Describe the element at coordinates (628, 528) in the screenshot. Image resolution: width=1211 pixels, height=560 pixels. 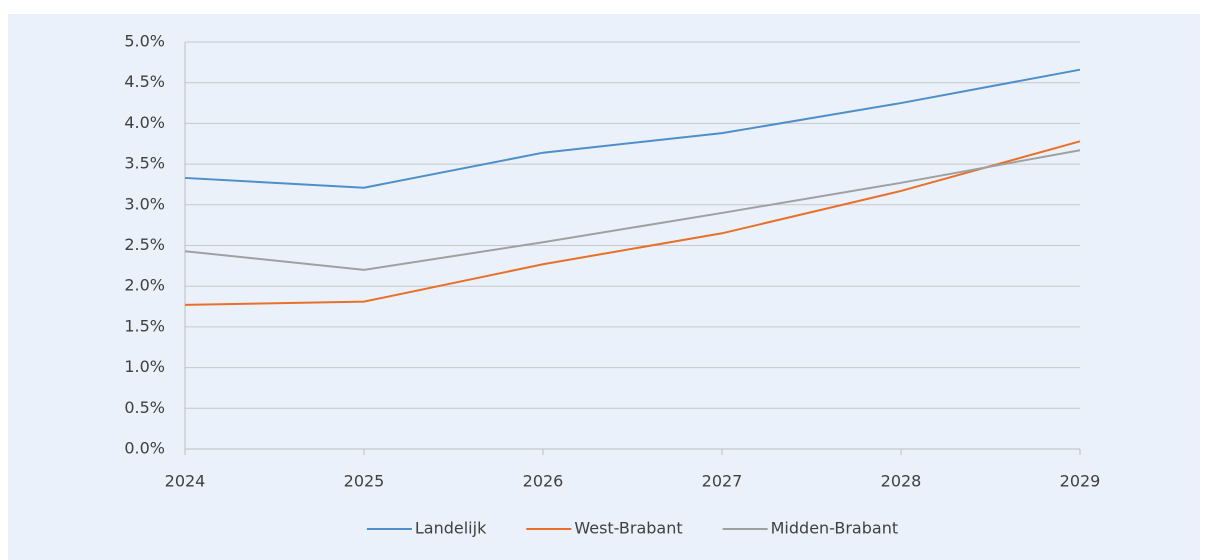
I see `legend-label: West-Brabant` at that location.